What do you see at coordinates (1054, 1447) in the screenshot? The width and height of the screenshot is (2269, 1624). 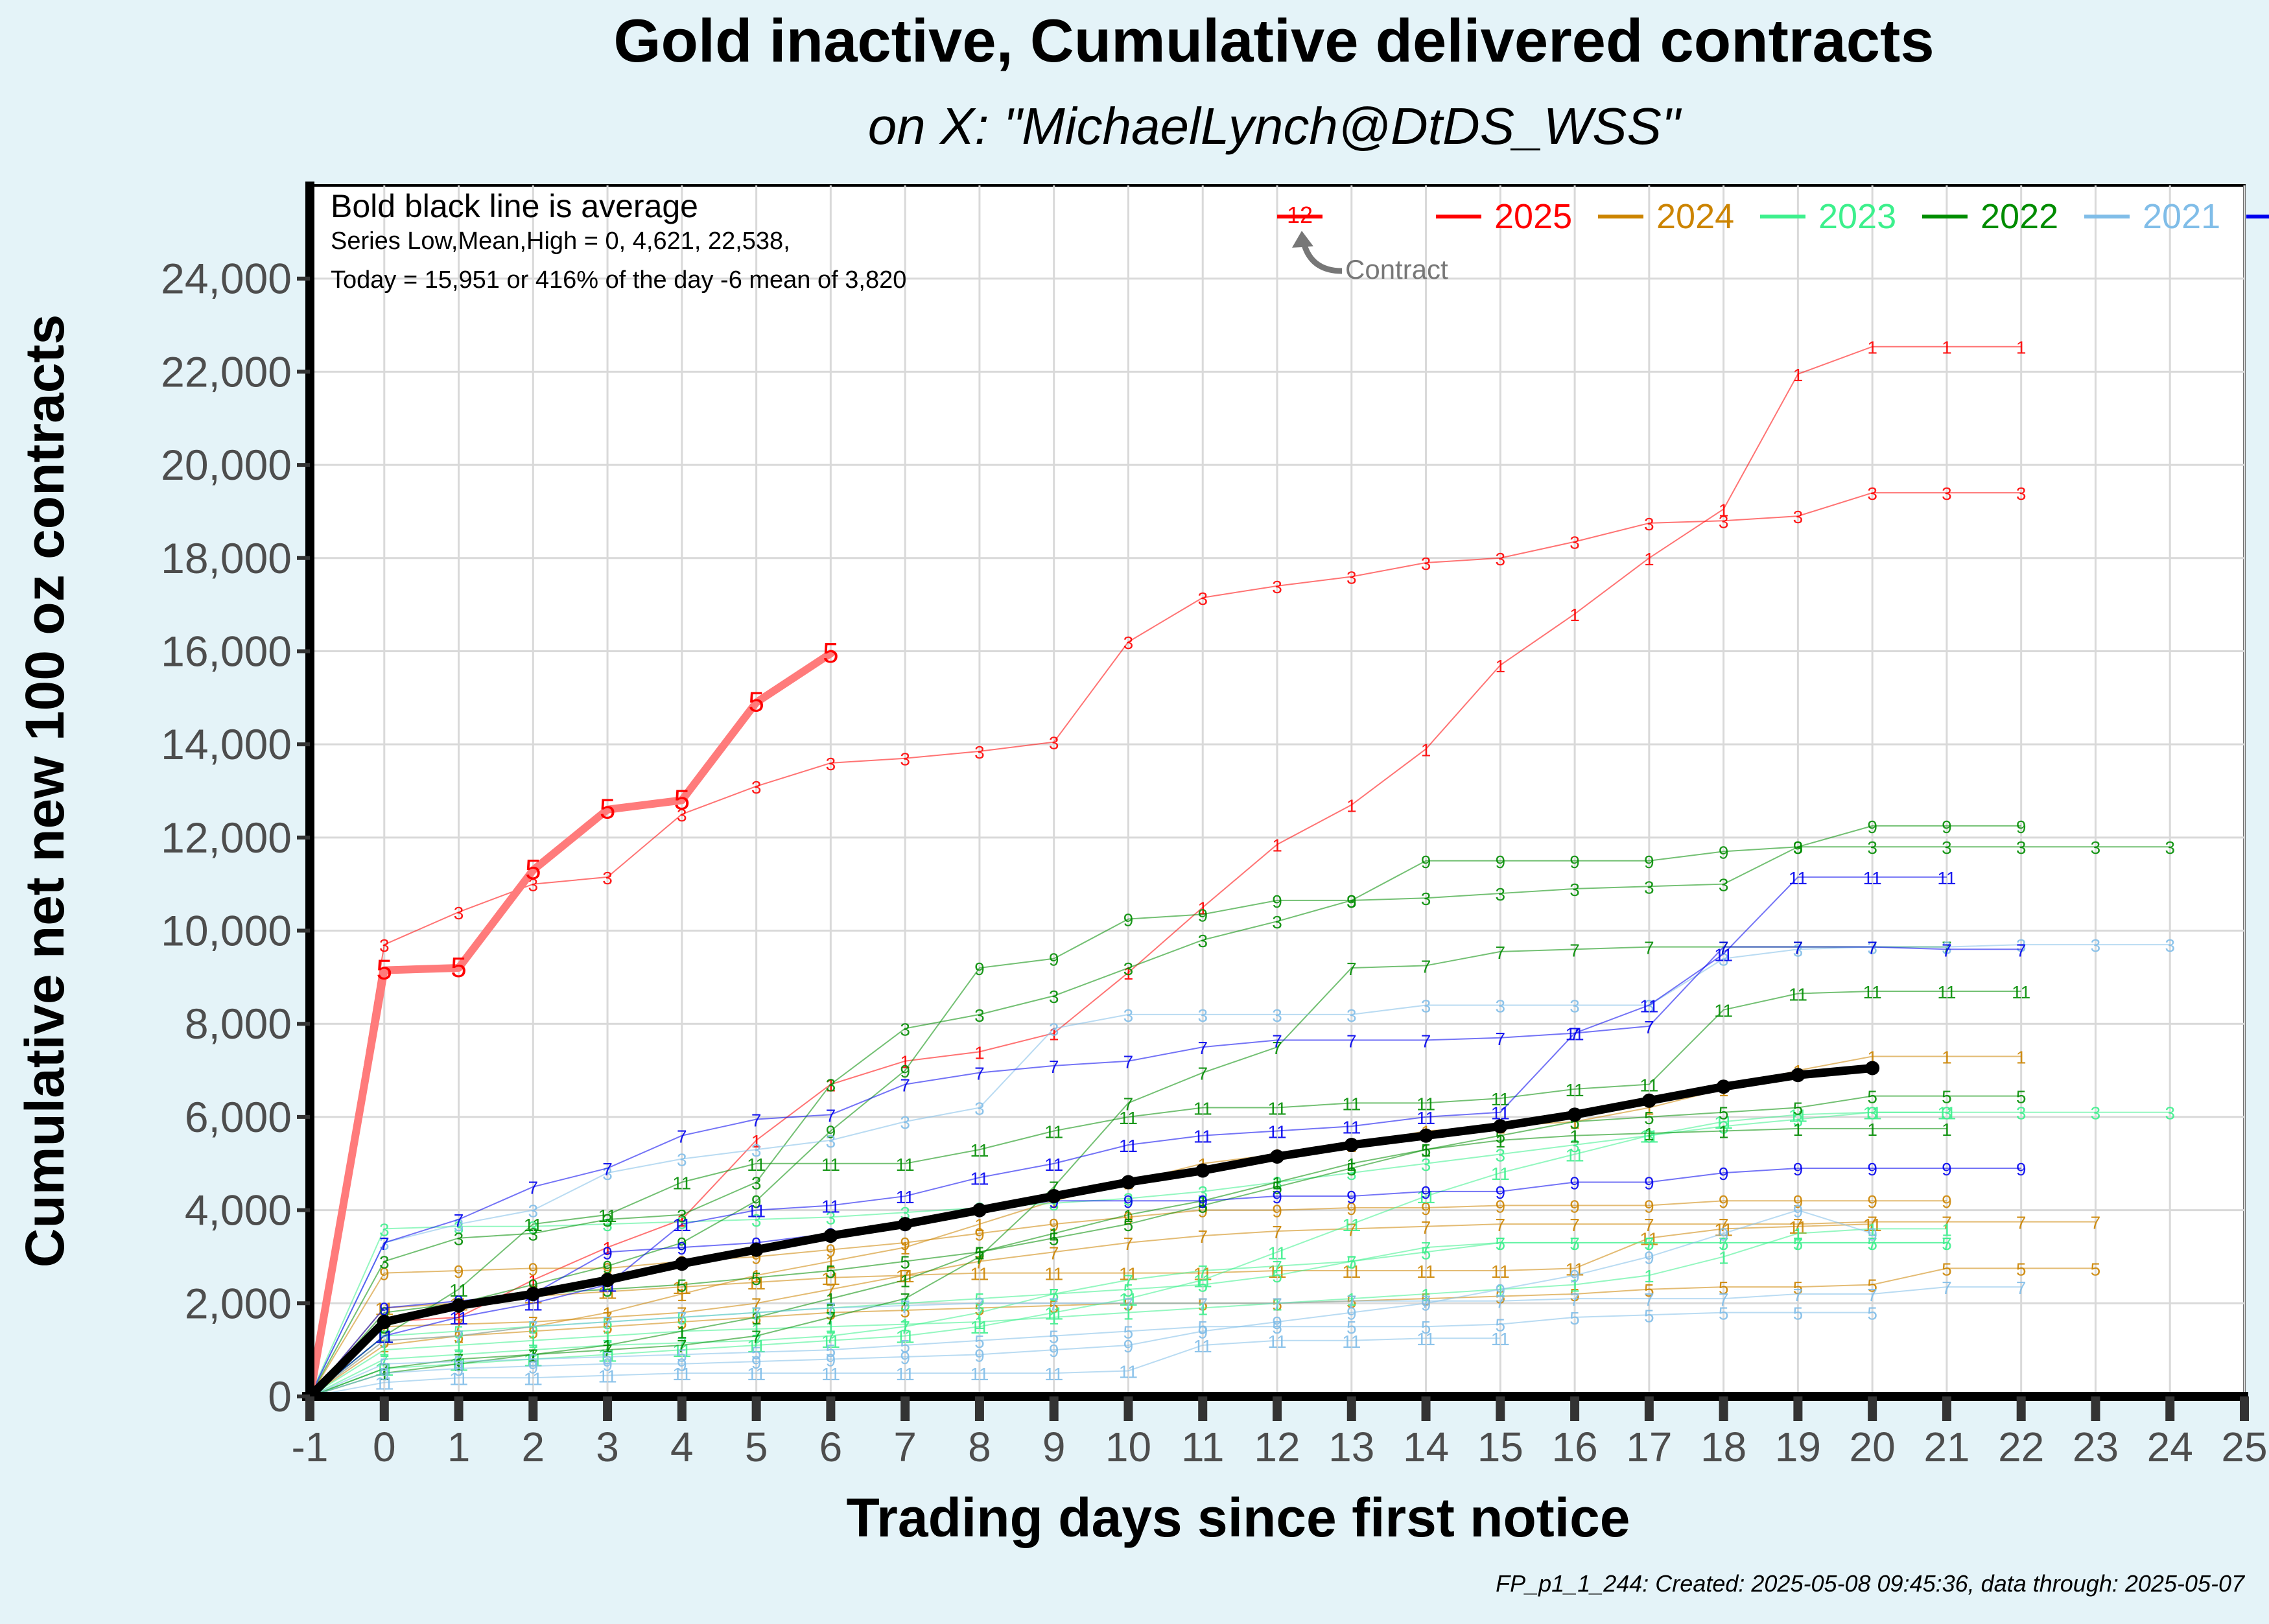 I see `x-tick-label: 9` at bounding box center [1054, 1447].